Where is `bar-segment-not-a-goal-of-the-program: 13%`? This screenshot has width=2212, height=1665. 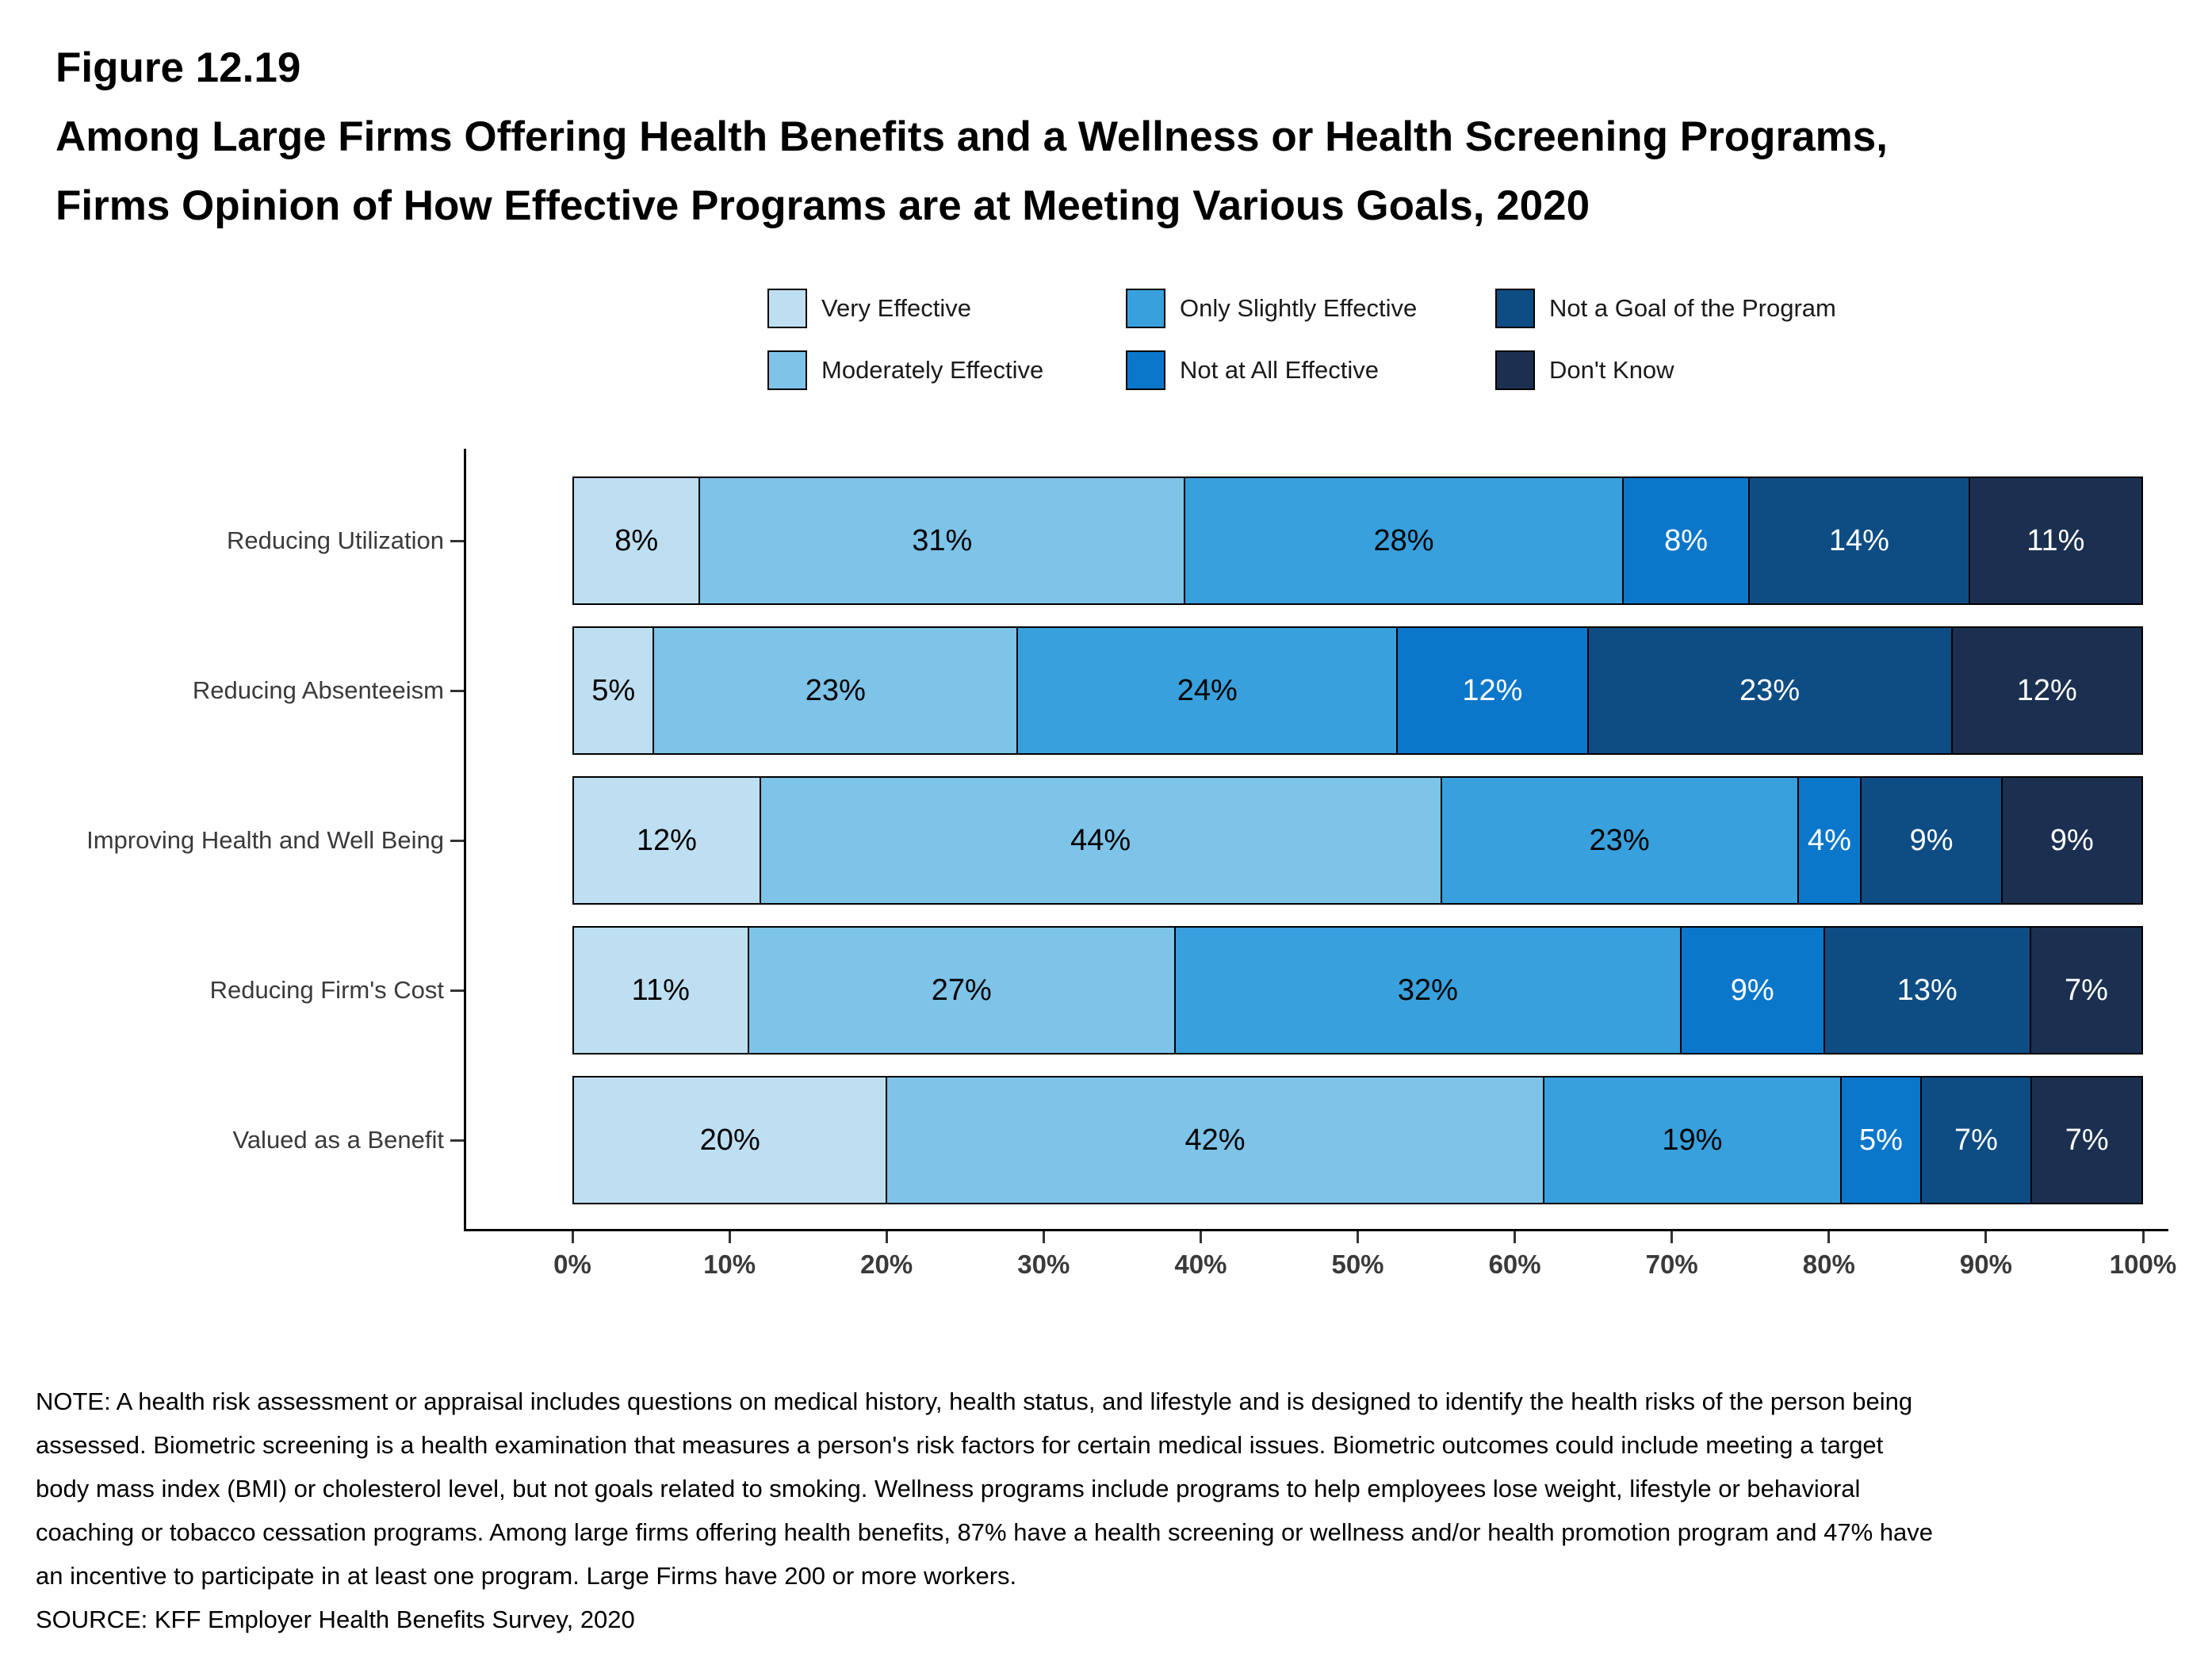 bar-segment-not-a-goal-of-the-program: 13% is located at coordinates (1927, 990).